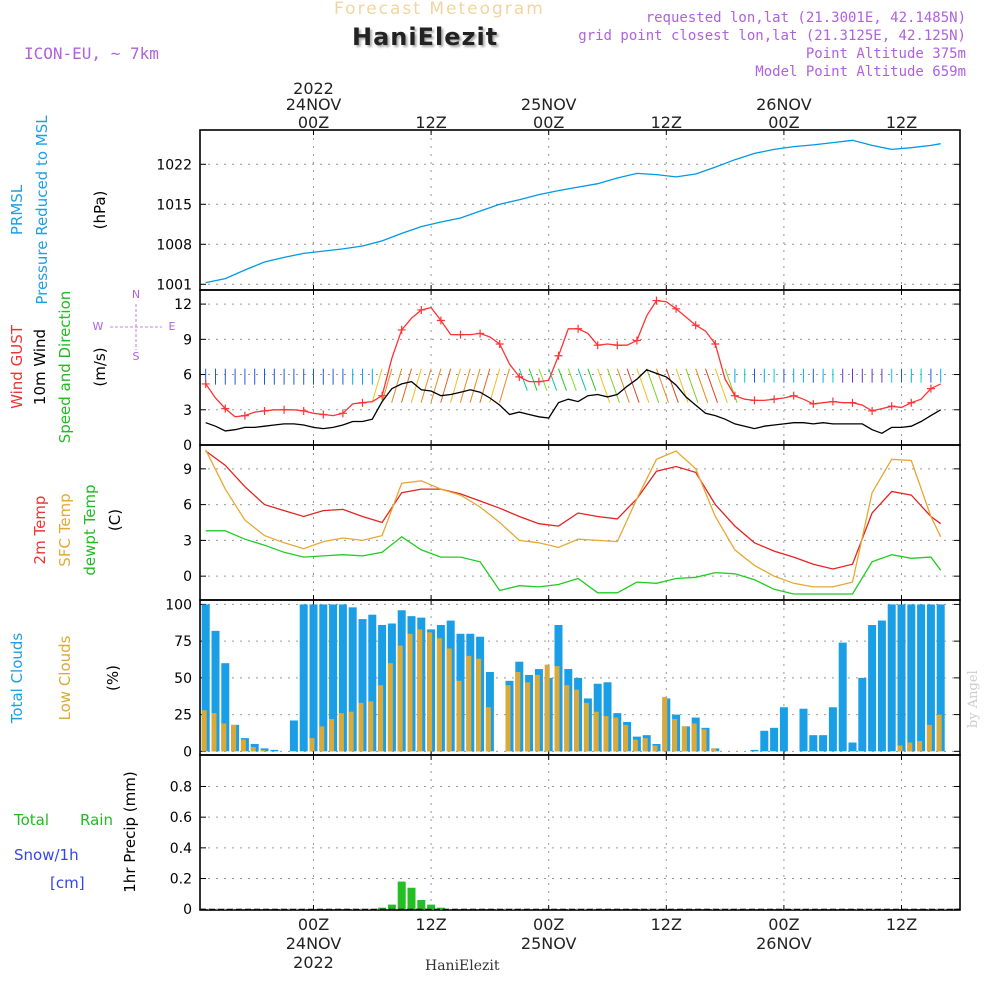  What do you see at coordinates (784, 943) in the screenshot?
I see `bottom-time-label: 26NOV` at bounding box center [784, 943].